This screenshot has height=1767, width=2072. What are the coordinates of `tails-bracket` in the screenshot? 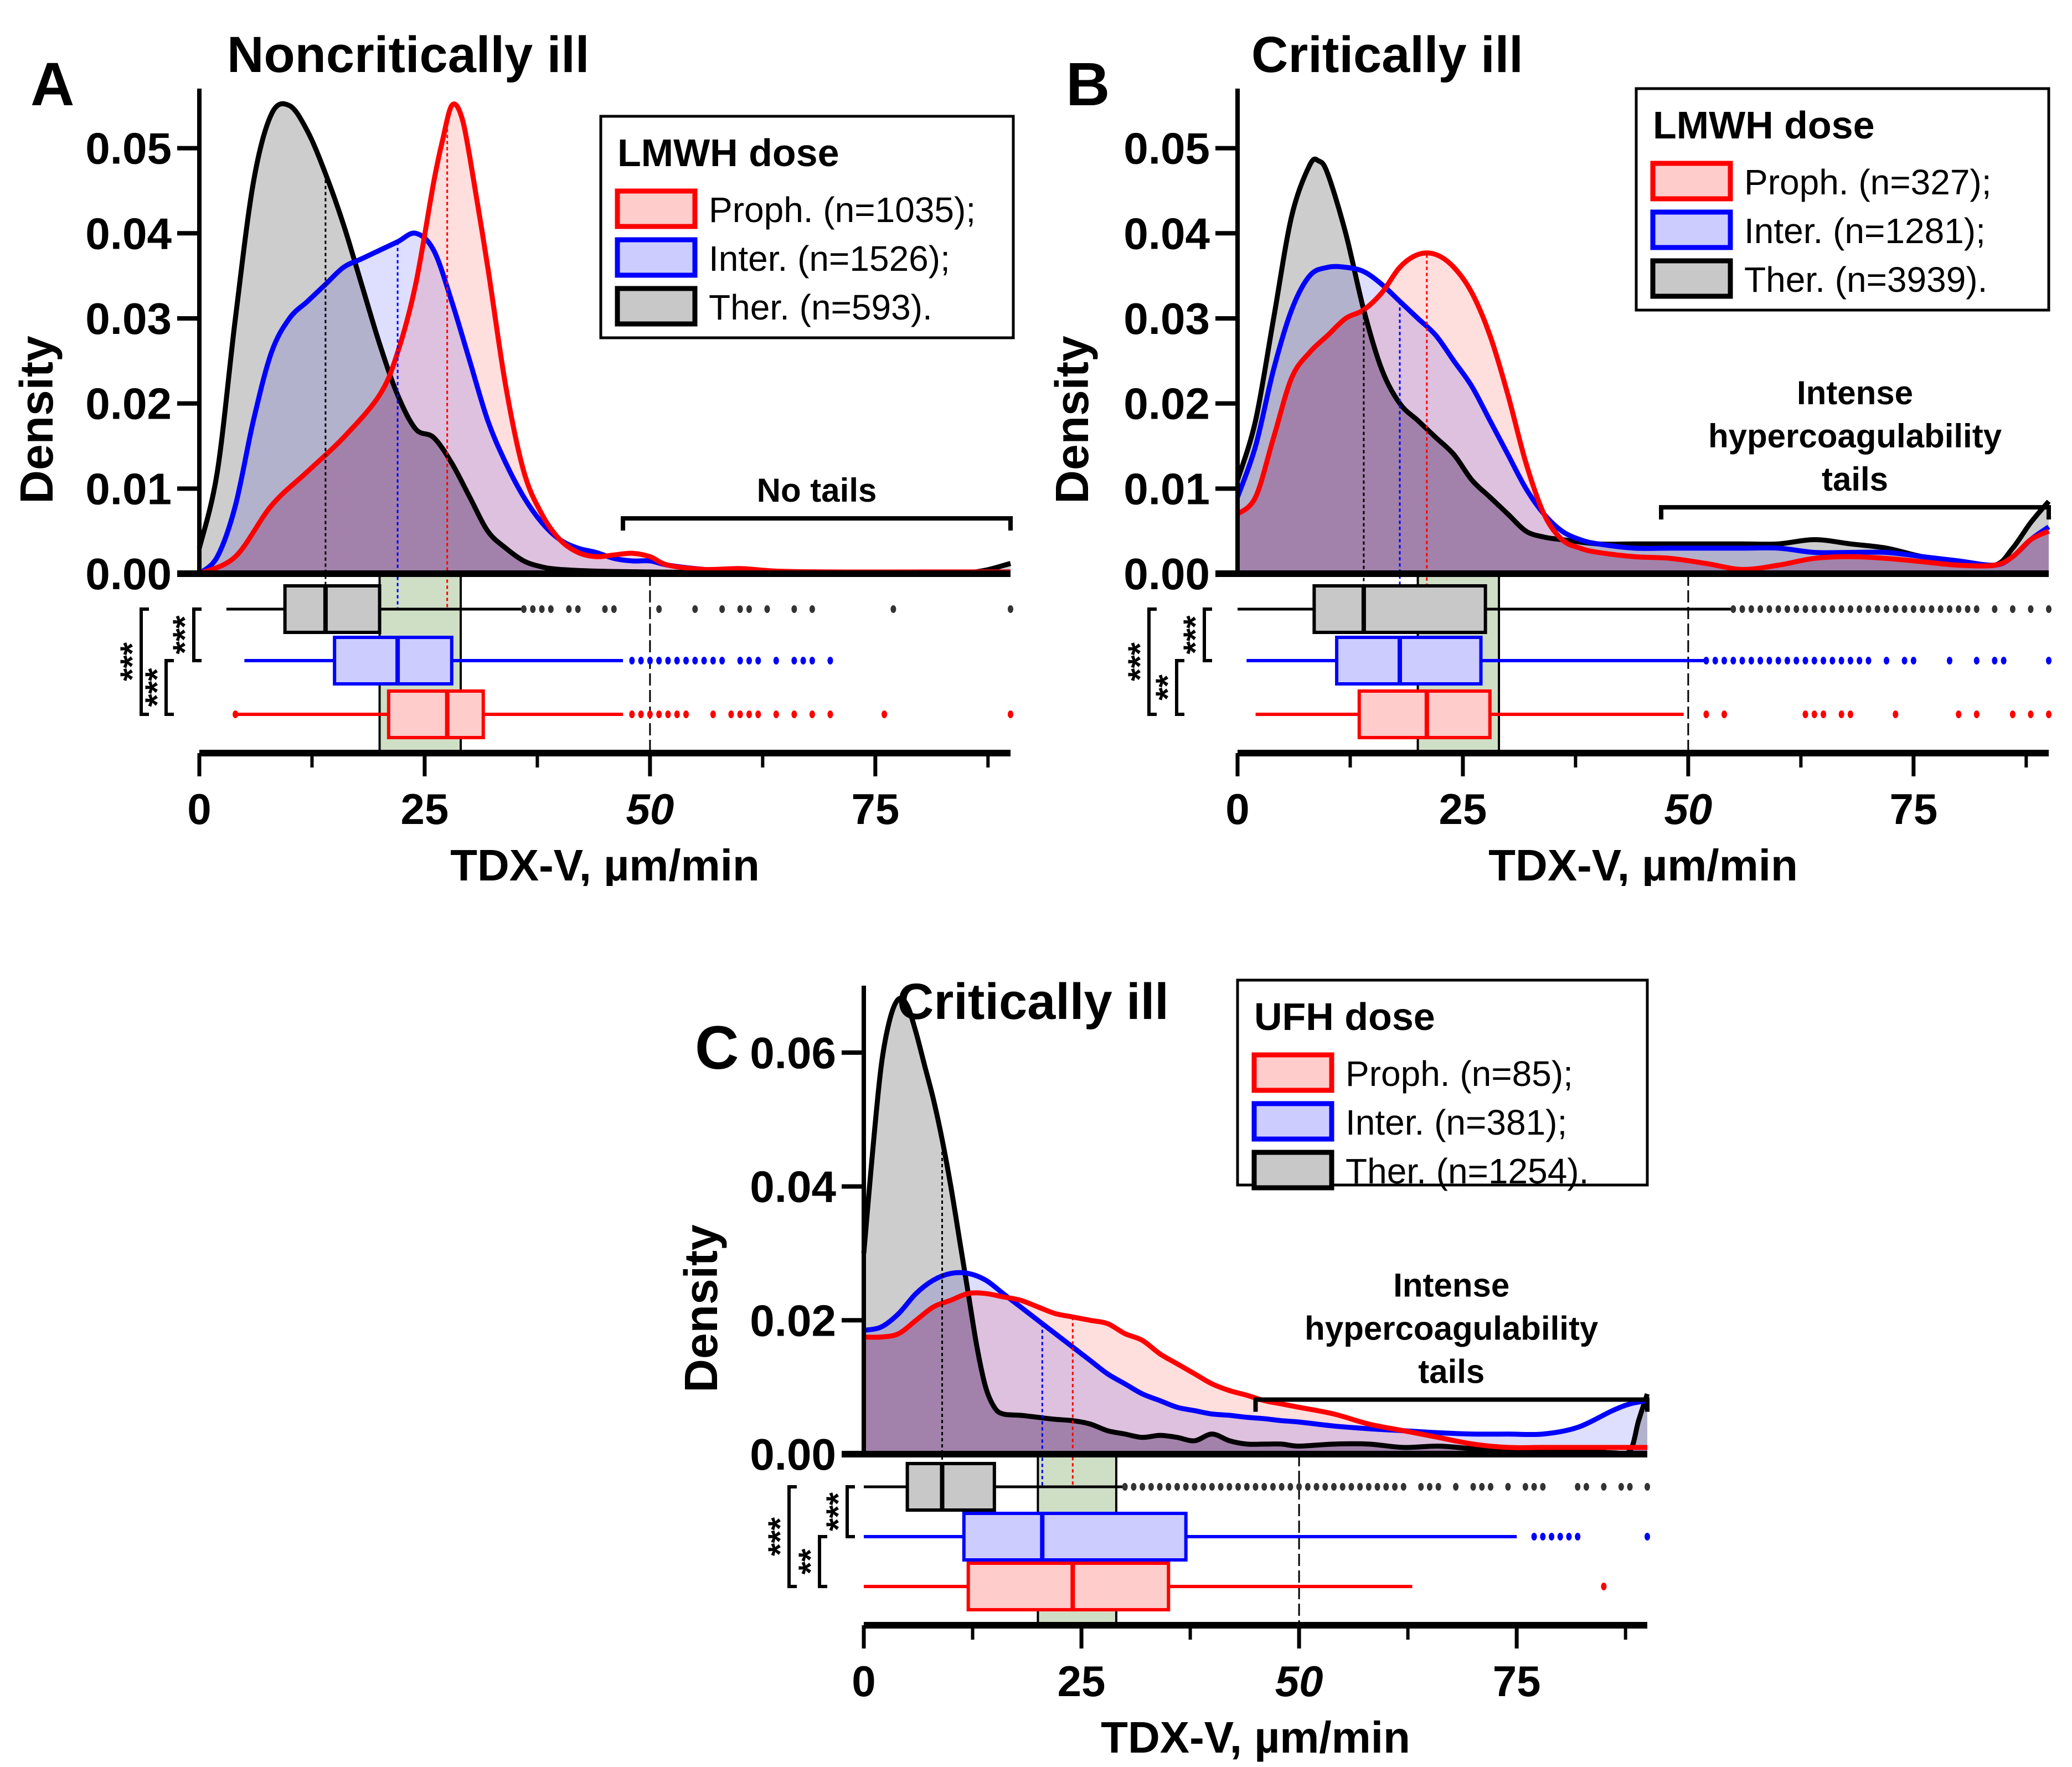 It's located at (1451, 1404).